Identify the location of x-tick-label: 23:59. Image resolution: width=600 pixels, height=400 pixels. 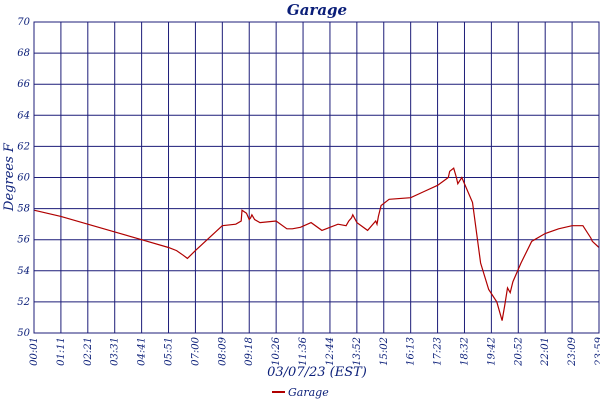
(597, 351).